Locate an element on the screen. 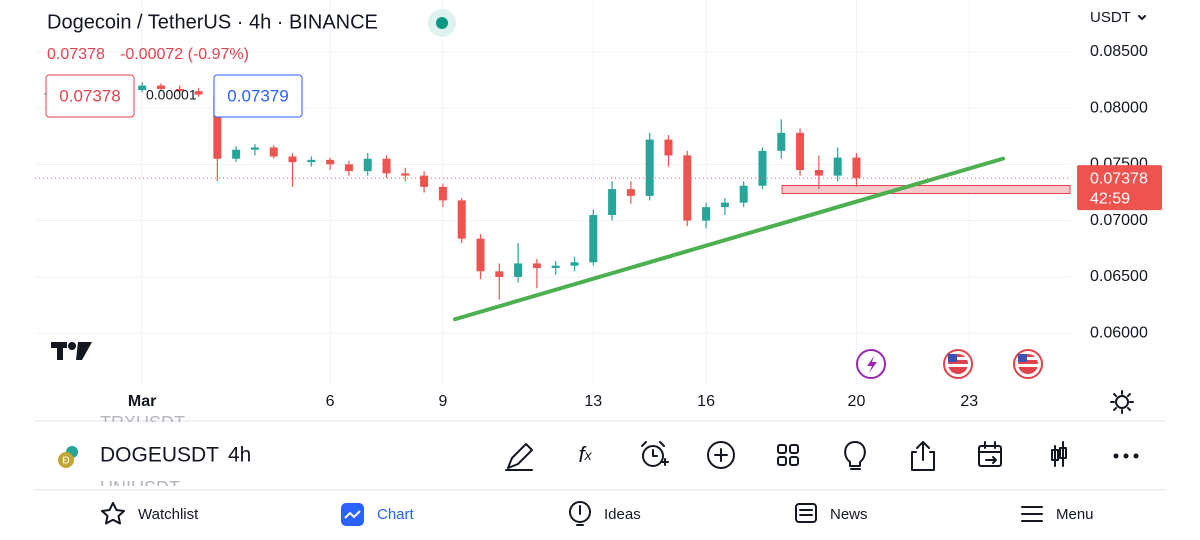 This screenshot has height=540, width=1200. bid-price: 0.07378 is located at coordinates (89, 95).